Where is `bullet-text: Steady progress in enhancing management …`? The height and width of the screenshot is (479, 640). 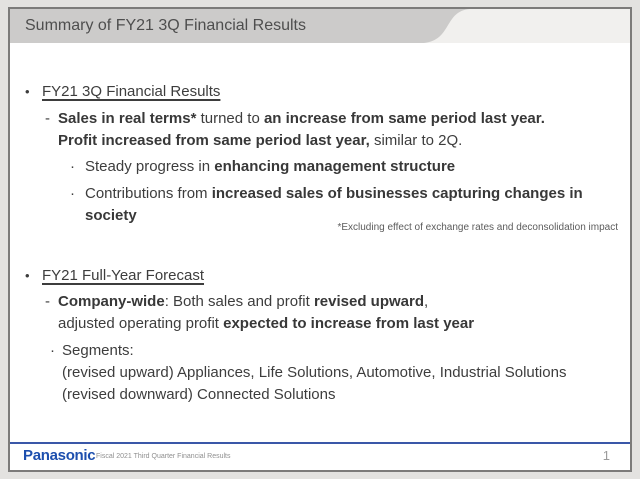 bullet-text: Steady progress in enhancing management … is located at coordinates (270, 166).